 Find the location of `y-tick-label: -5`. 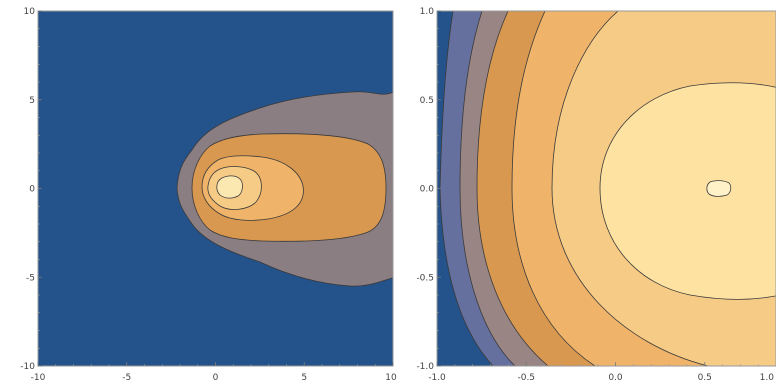

y-tick-label: -5 is located at coordinates (30, 278).